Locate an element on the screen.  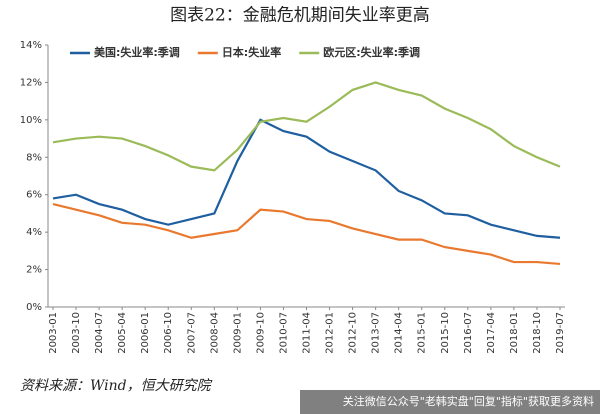
y-tick-label: 10% is located at coordinates (31, 120).